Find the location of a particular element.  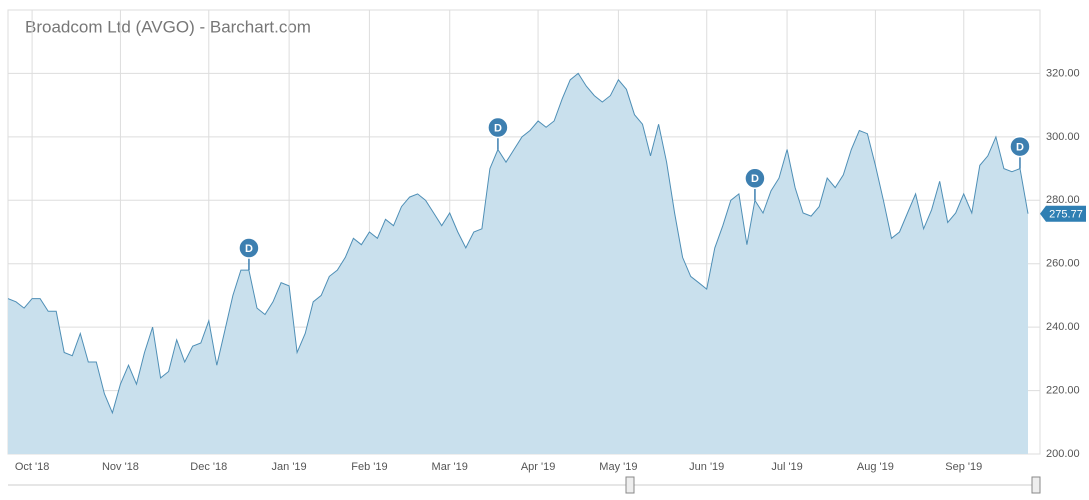

x-tick-label: Feb '19 is located at coordinates (369, 467).